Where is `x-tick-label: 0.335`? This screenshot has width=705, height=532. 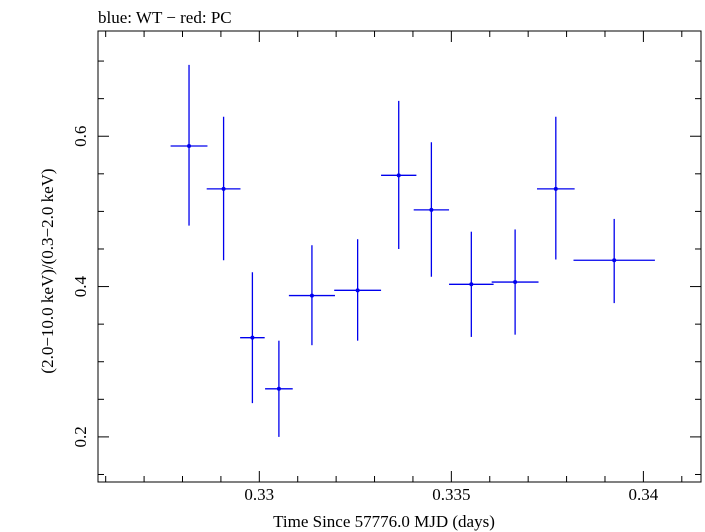 x-tick-label: 0.335 is located at coordinates (451, 494).